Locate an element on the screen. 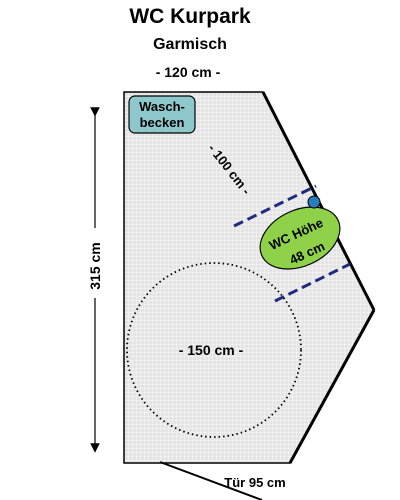 Image resolution: width=400 pixels, height=500 pixels. door-swing-line is located at coordinates (211, 480).